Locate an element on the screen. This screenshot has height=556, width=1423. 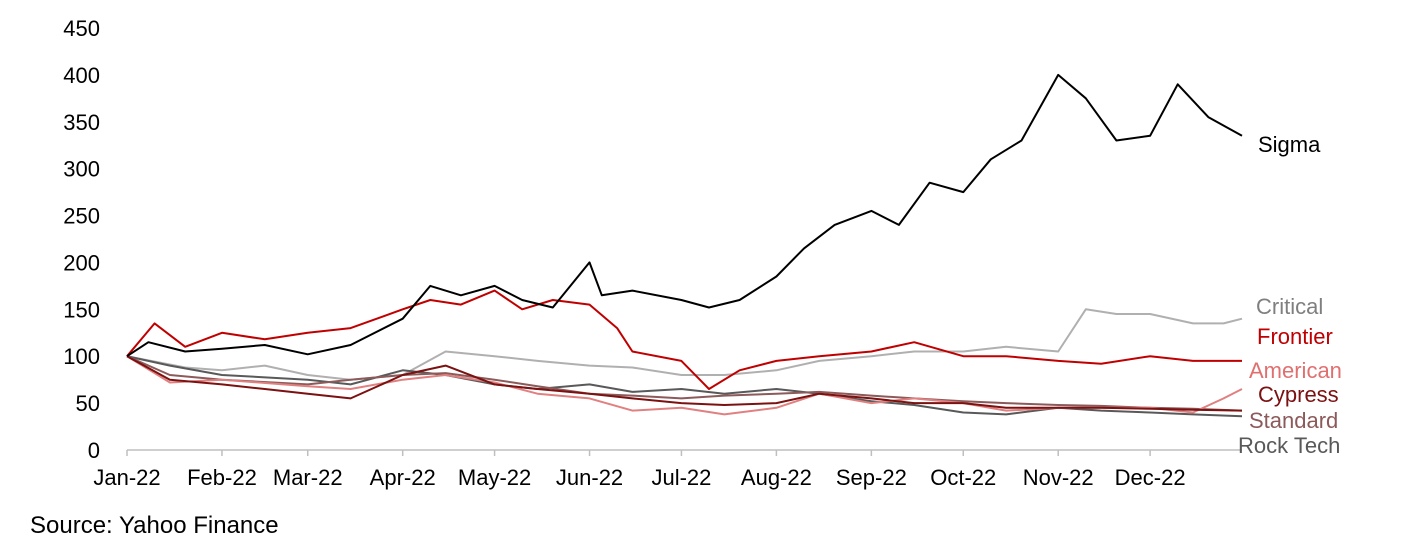
x-tick-label: Sep-22 is located at coordinates (871, 477).